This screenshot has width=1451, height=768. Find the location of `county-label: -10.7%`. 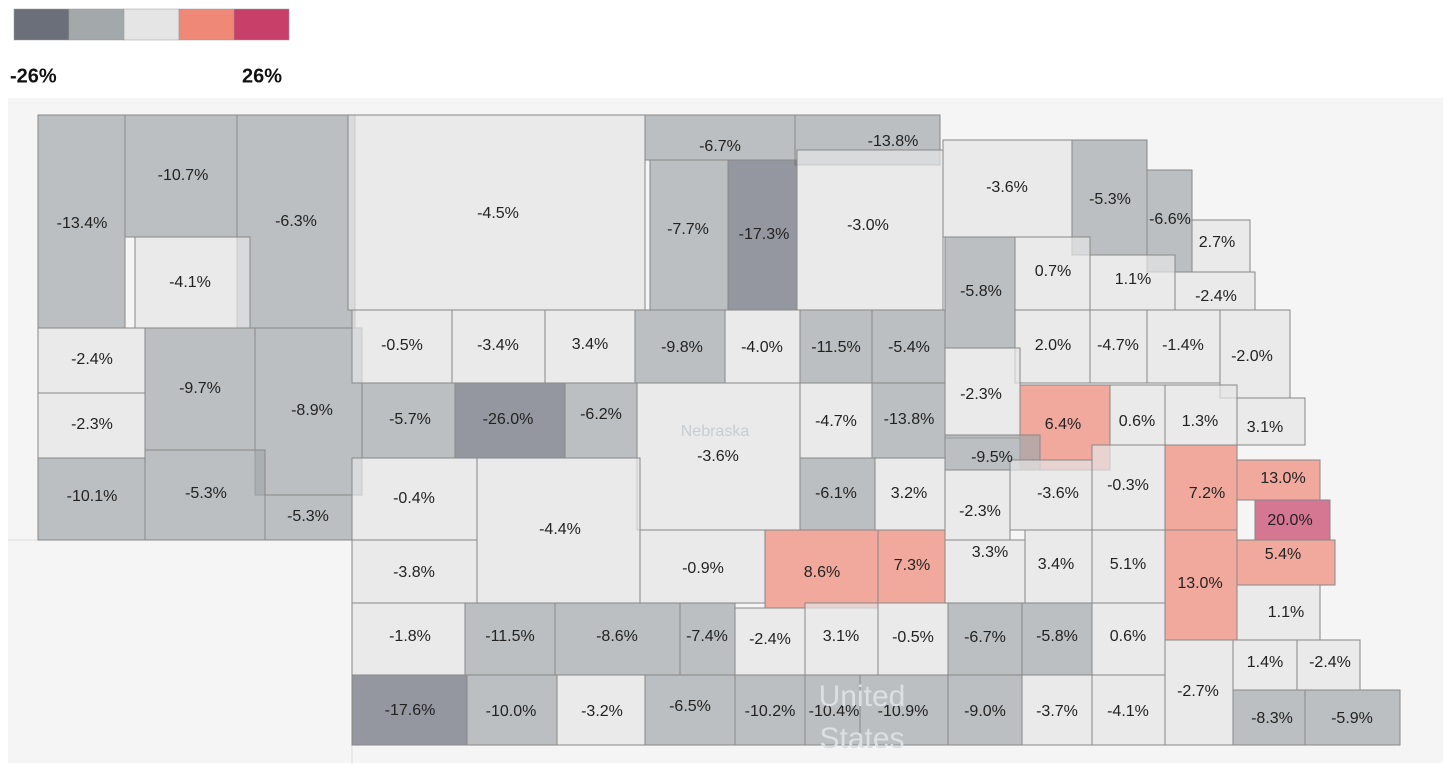

county-label: -10.7% is located at coordinates (183, 175).